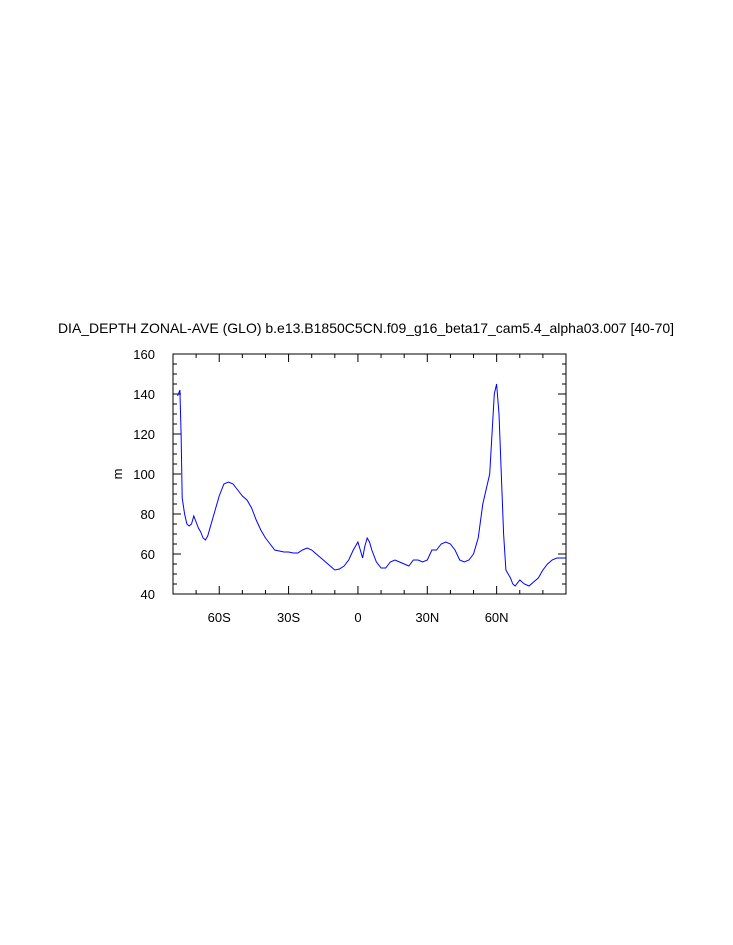  I want to click on y-tick-label: 80, so click(148, 514).